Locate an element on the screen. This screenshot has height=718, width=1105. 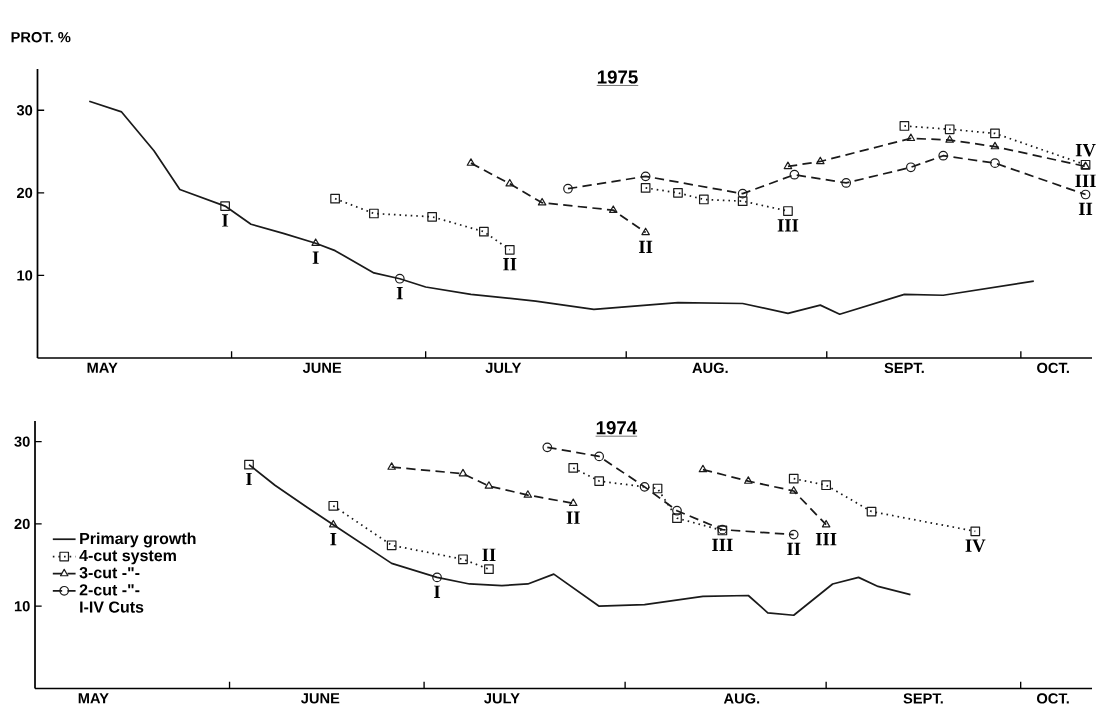
chart-title: 1975 is located at coordinates (617, 77).